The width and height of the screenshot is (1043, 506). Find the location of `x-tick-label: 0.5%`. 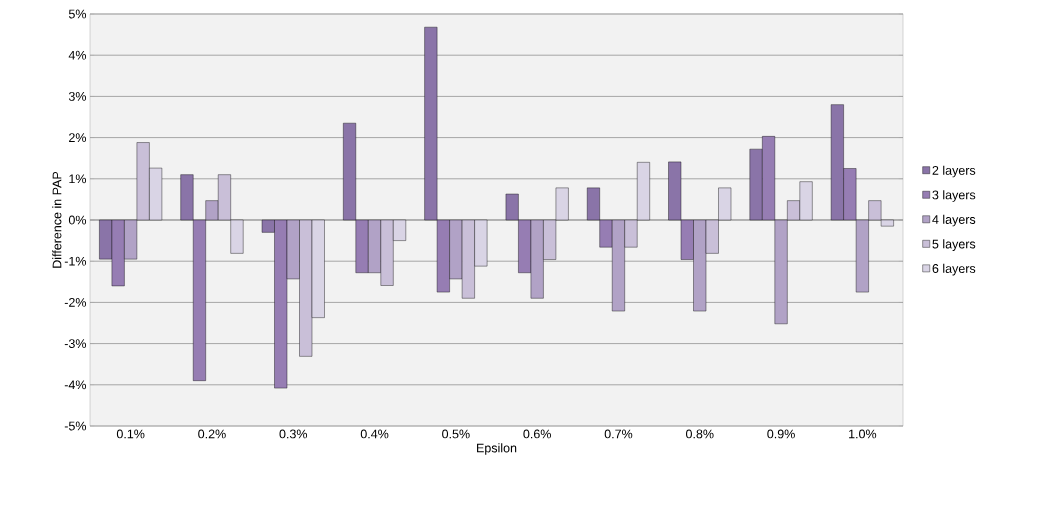

x-tick-label: 0.5% is located at coordinates (456, 434).